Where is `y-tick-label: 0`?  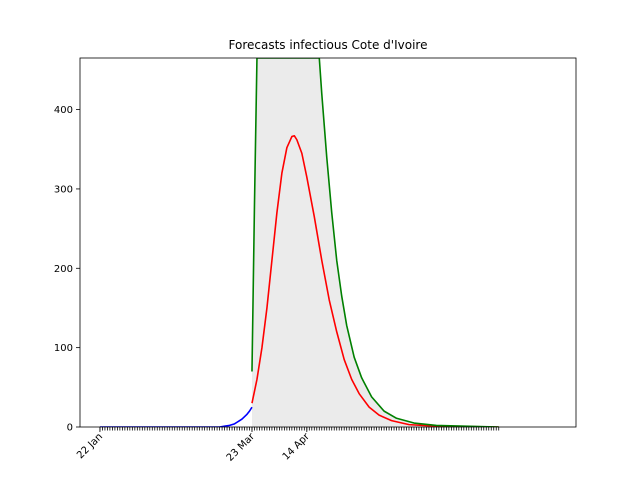 y-tick-label: 0 is located at coordinates (70, 428).